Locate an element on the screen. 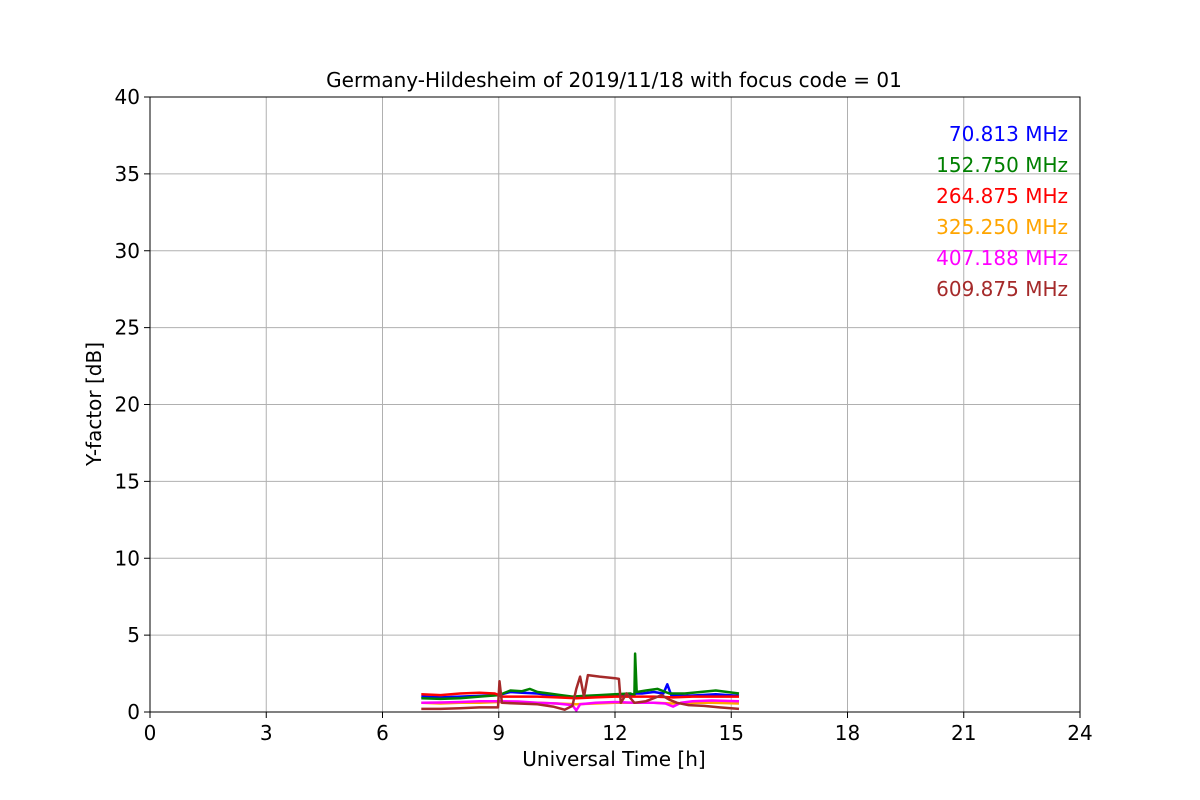  y-tick-label: 35 is located at coordinates (127, 174).